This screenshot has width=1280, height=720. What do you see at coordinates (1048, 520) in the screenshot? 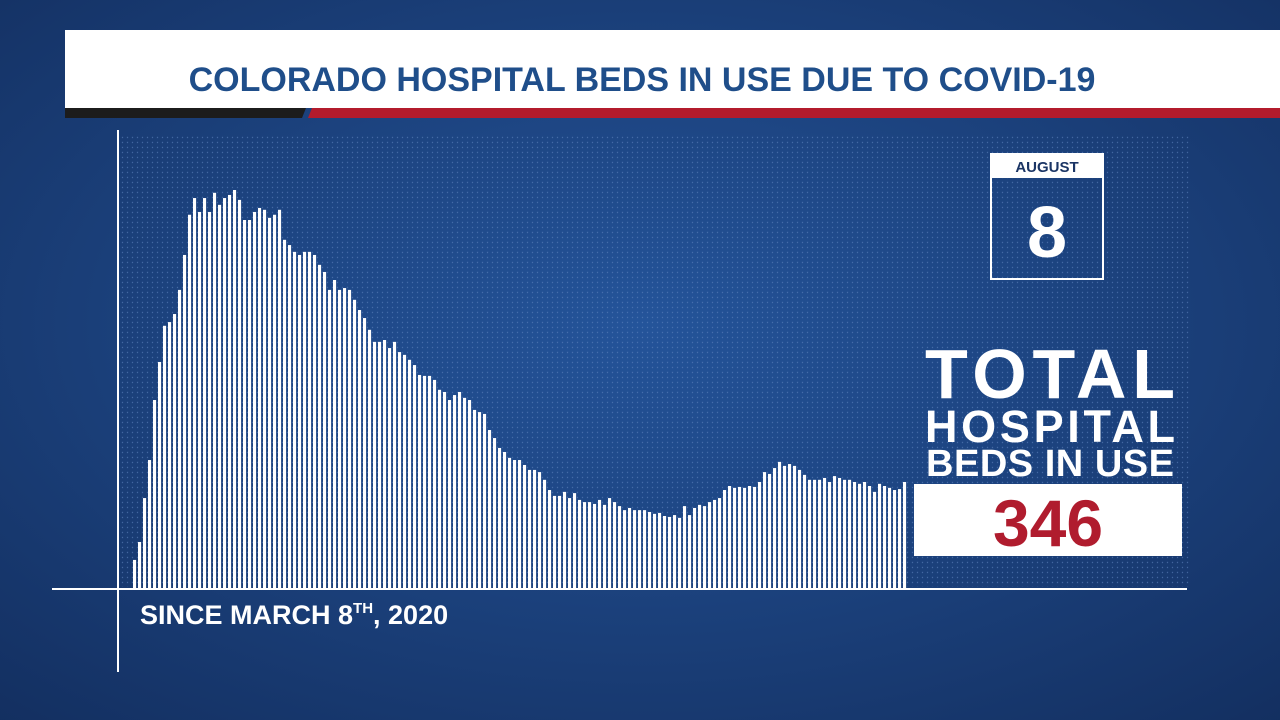
I see `total-box` at bounding box center [1048, 520].